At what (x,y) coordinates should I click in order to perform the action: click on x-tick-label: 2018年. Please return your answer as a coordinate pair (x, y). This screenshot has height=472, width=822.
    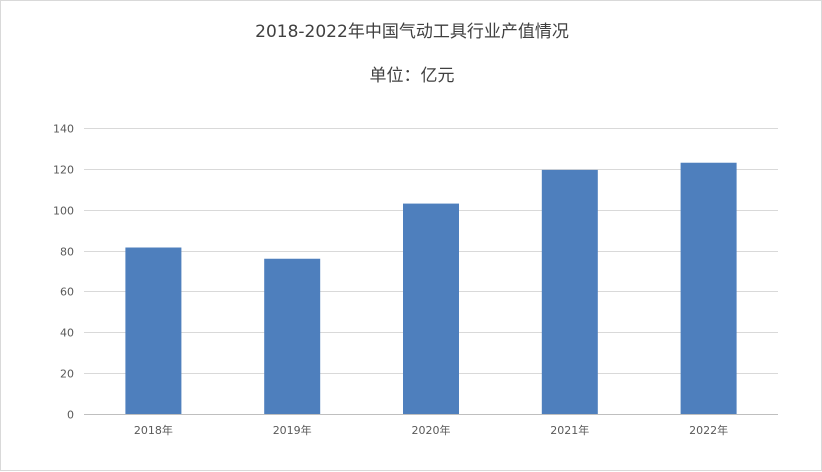
    Looking at the image, I should click on (153, 430).